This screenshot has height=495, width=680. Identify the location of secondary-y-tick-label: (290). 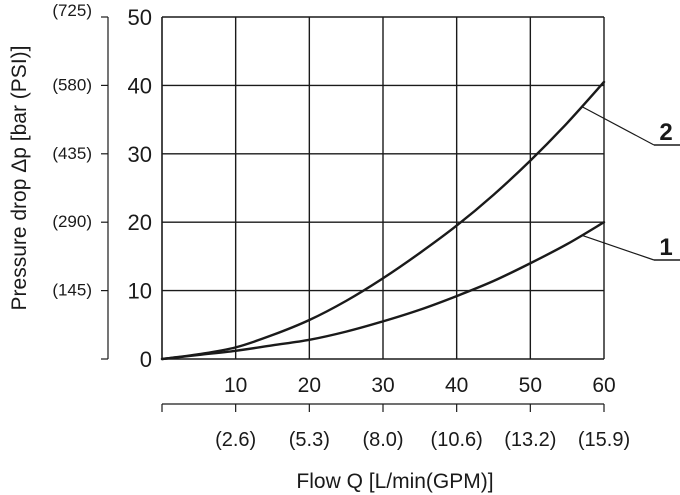
(72, 221).